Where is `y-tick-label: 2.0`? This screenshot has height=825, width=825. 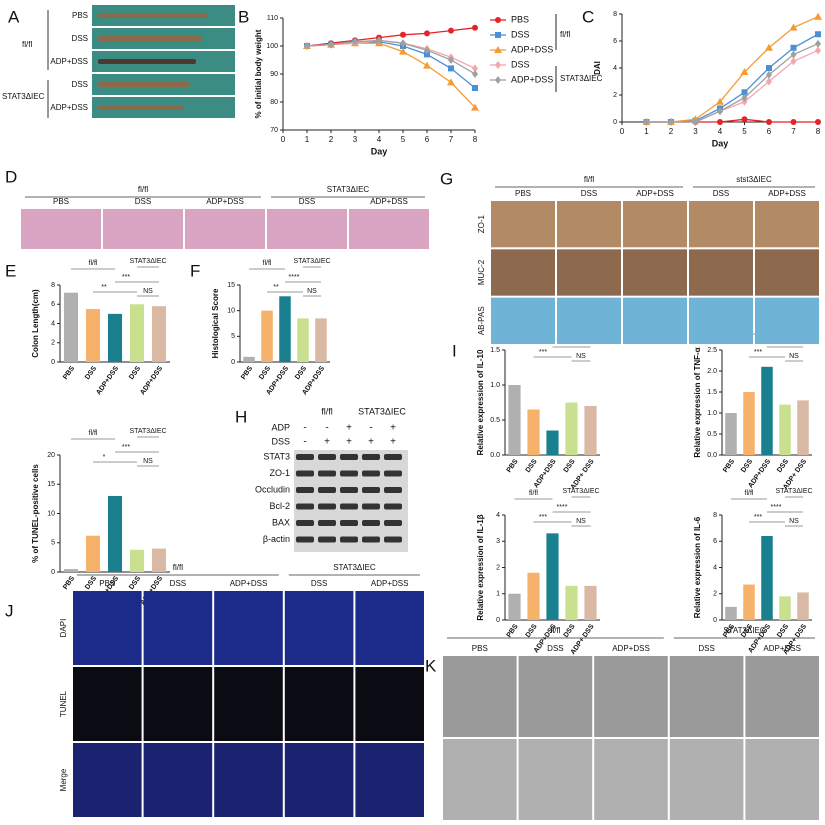
y-tick-label: 2.0 is located at coordinates (712, 371).